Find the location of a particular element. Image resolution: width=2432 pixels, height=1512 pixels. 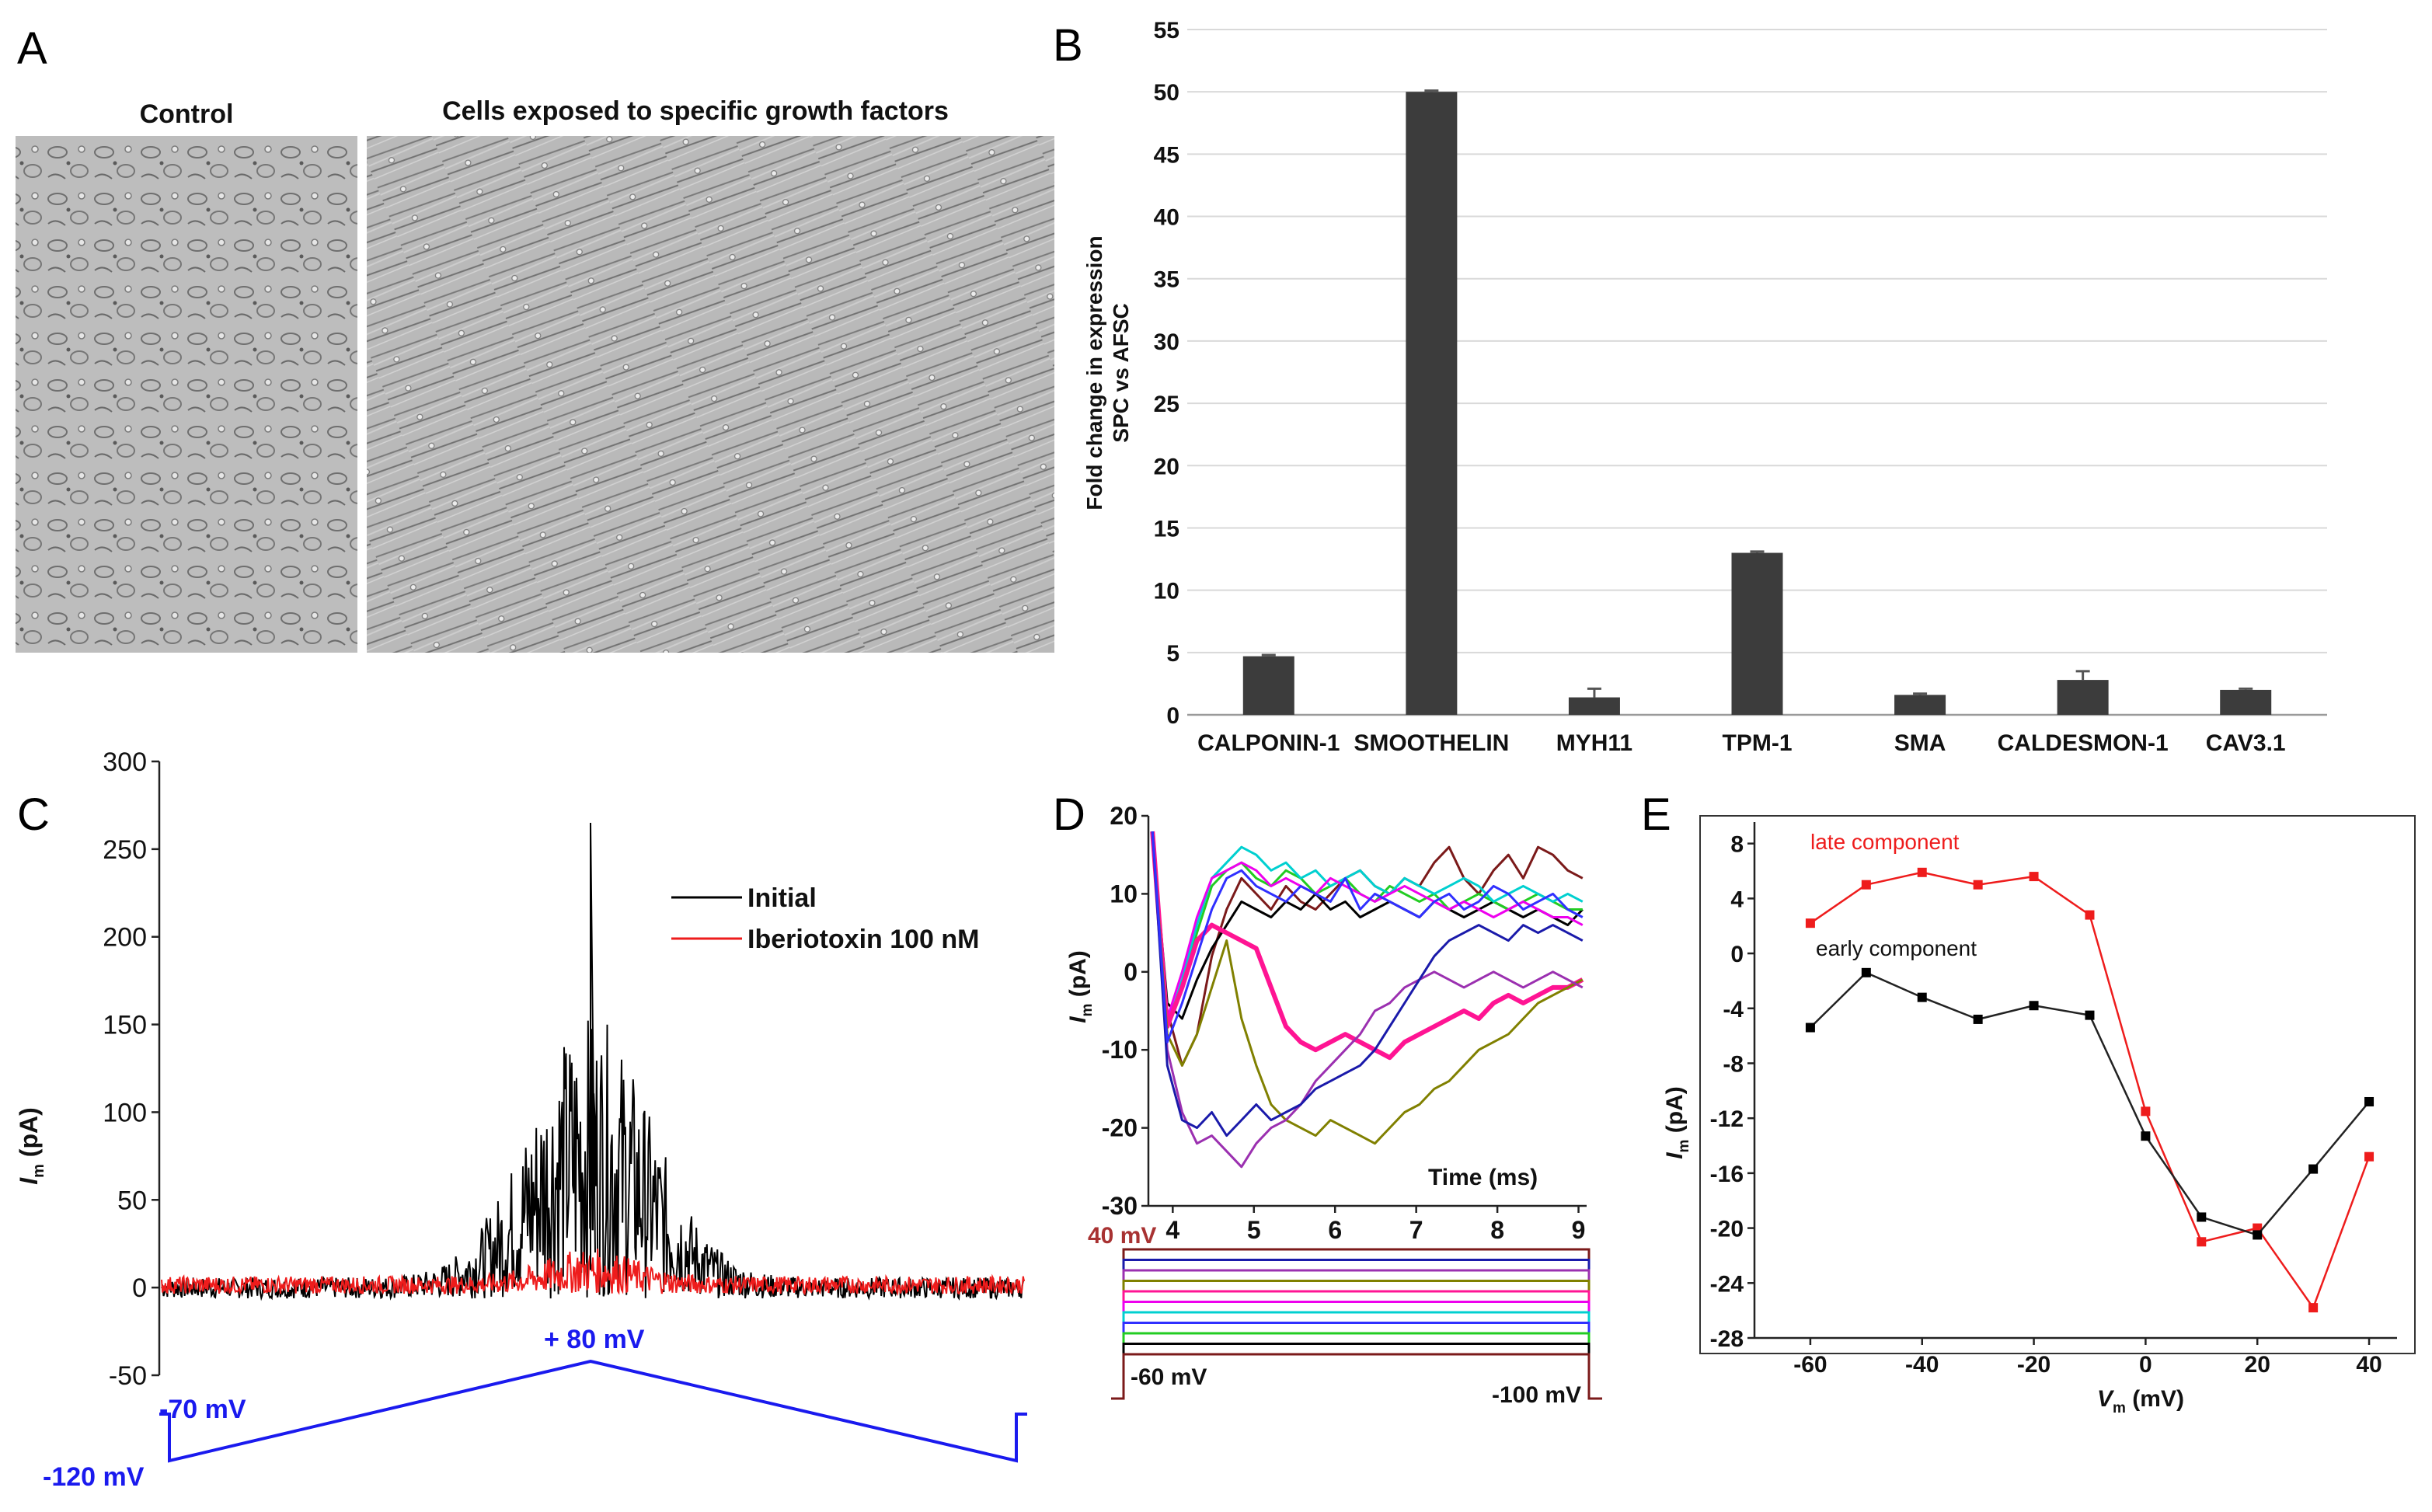

protocol-peak-label: + 80 mV is located at coordinates (594, 1339).